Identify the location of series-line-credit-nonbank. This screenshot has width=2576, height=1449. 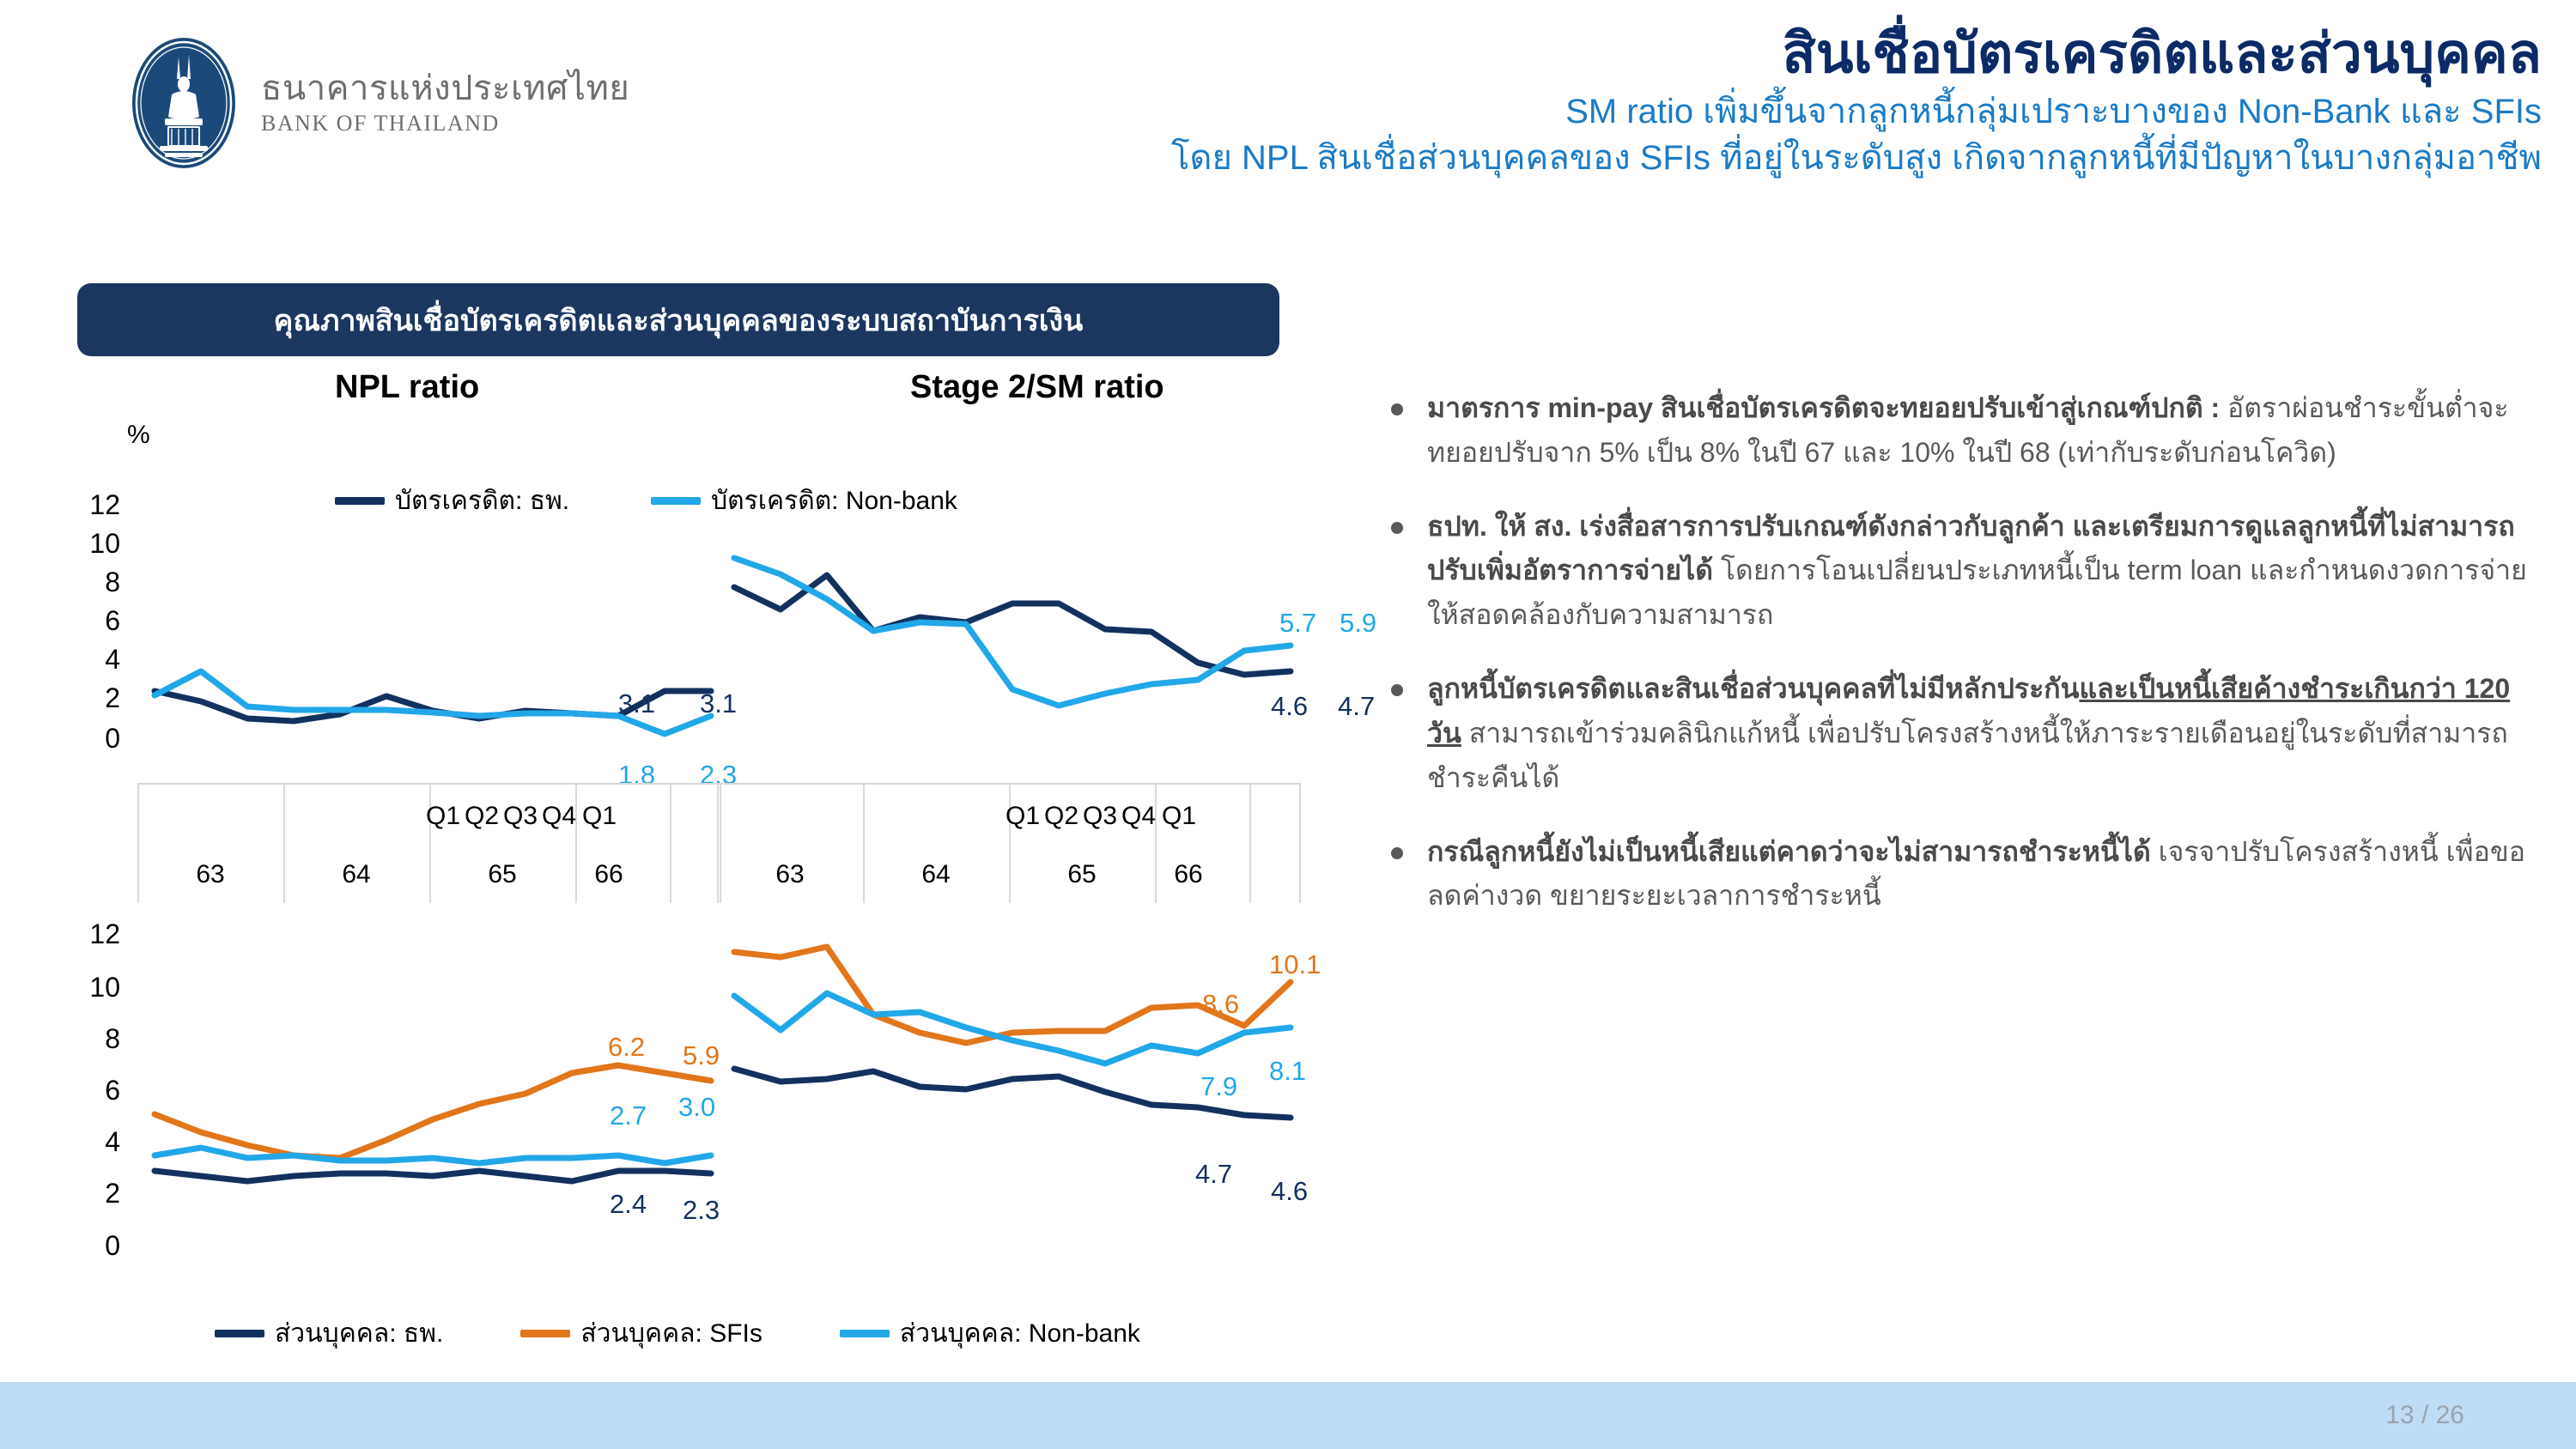
(432, 702).